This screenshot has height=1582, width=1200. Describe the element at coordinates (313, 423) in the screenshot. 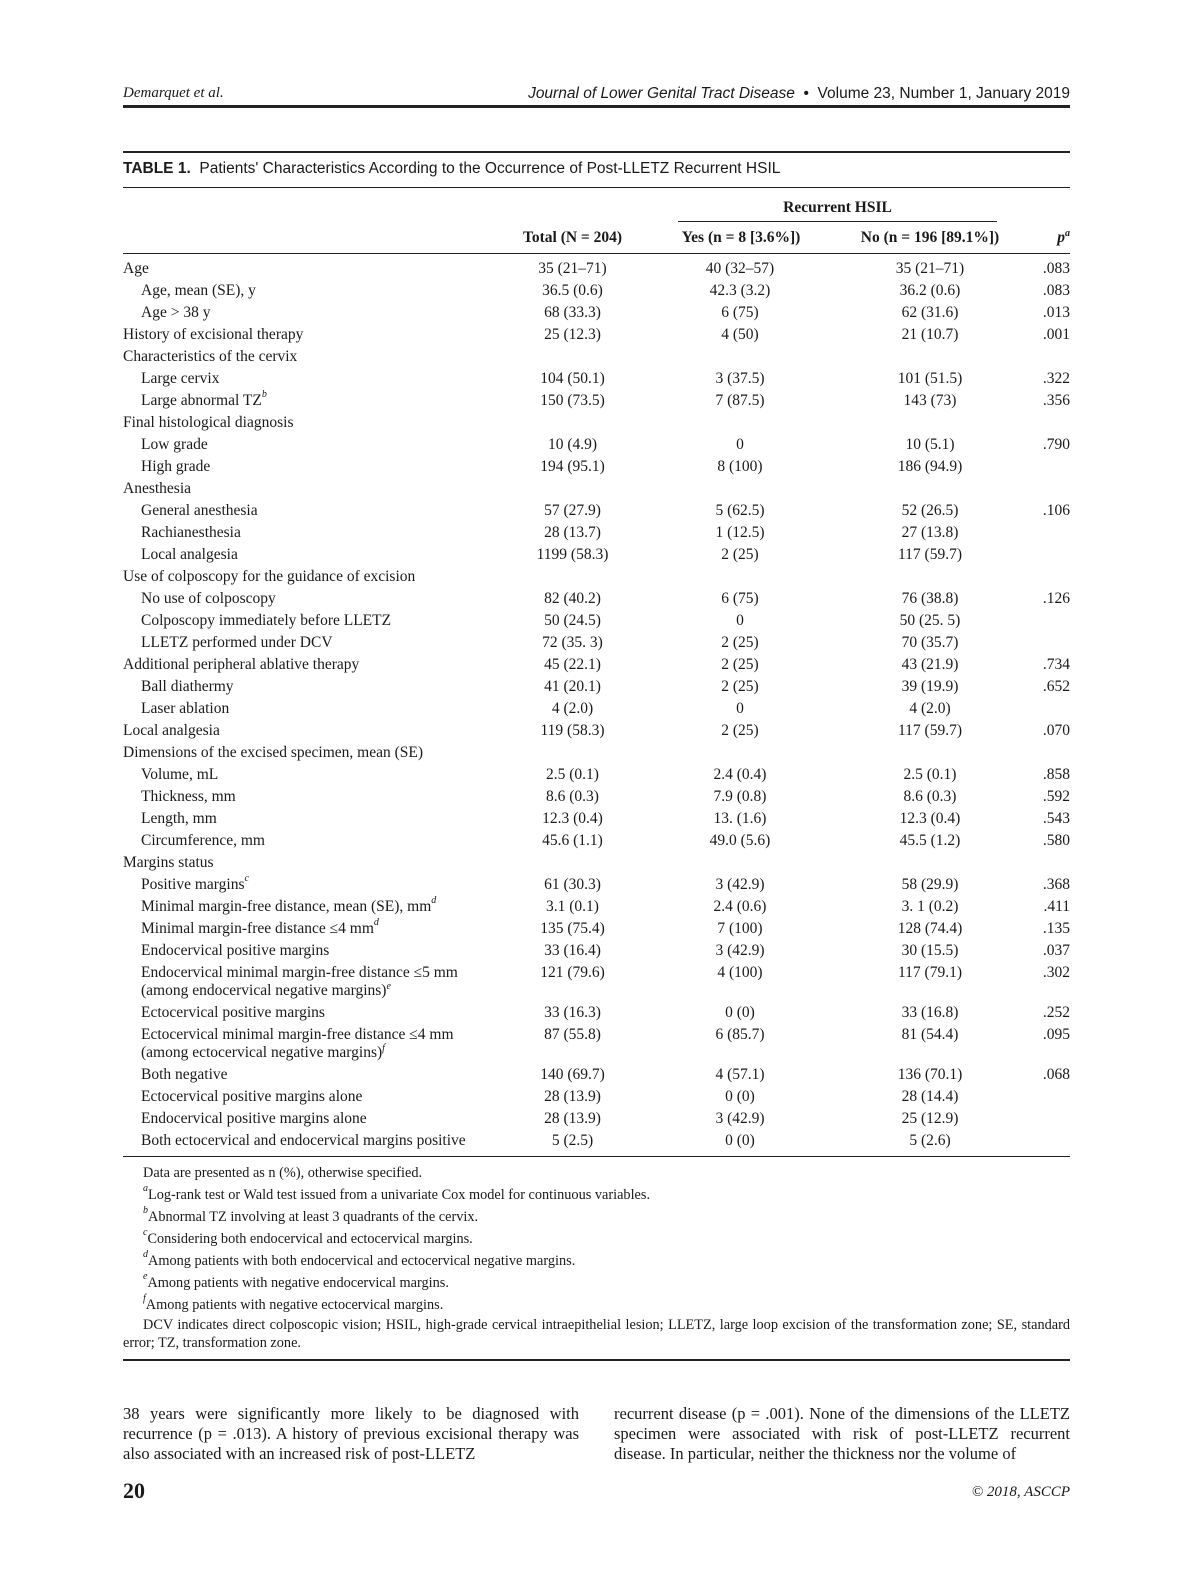

I see `row-label: Final histological diagnosis` at that location.